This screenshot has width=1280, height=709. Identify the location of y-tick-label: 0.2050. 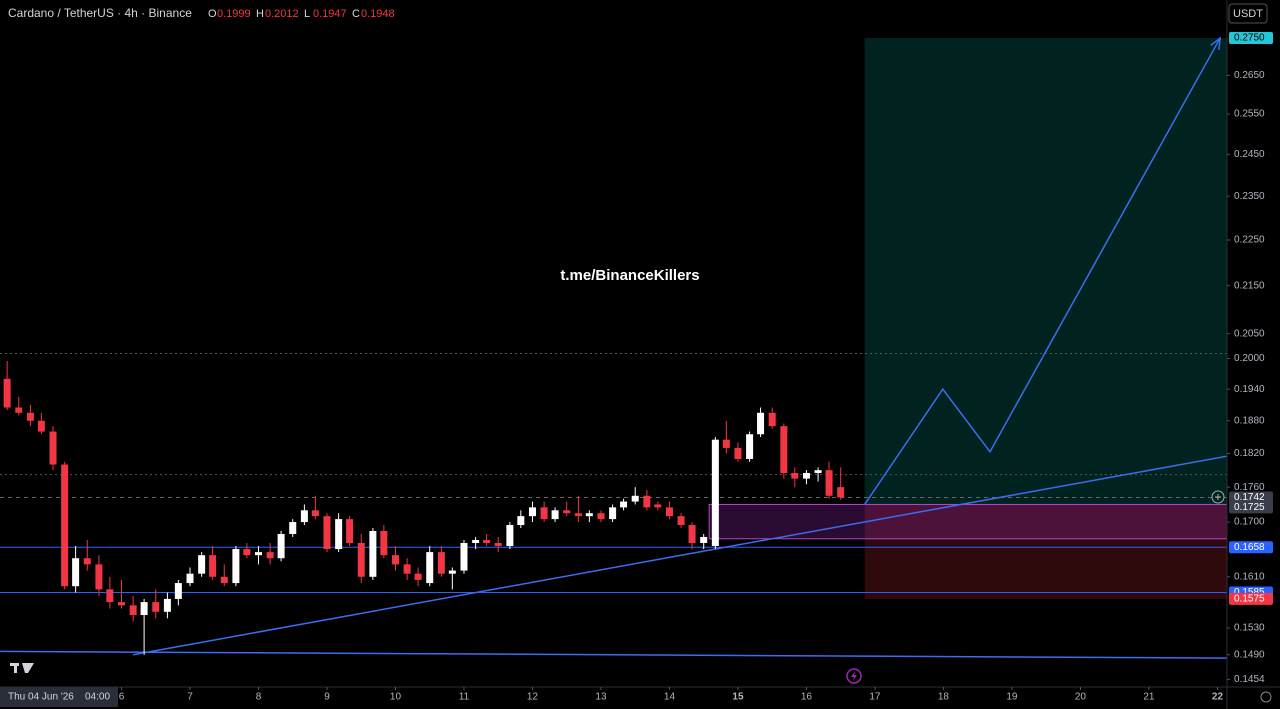
(1249, 333).